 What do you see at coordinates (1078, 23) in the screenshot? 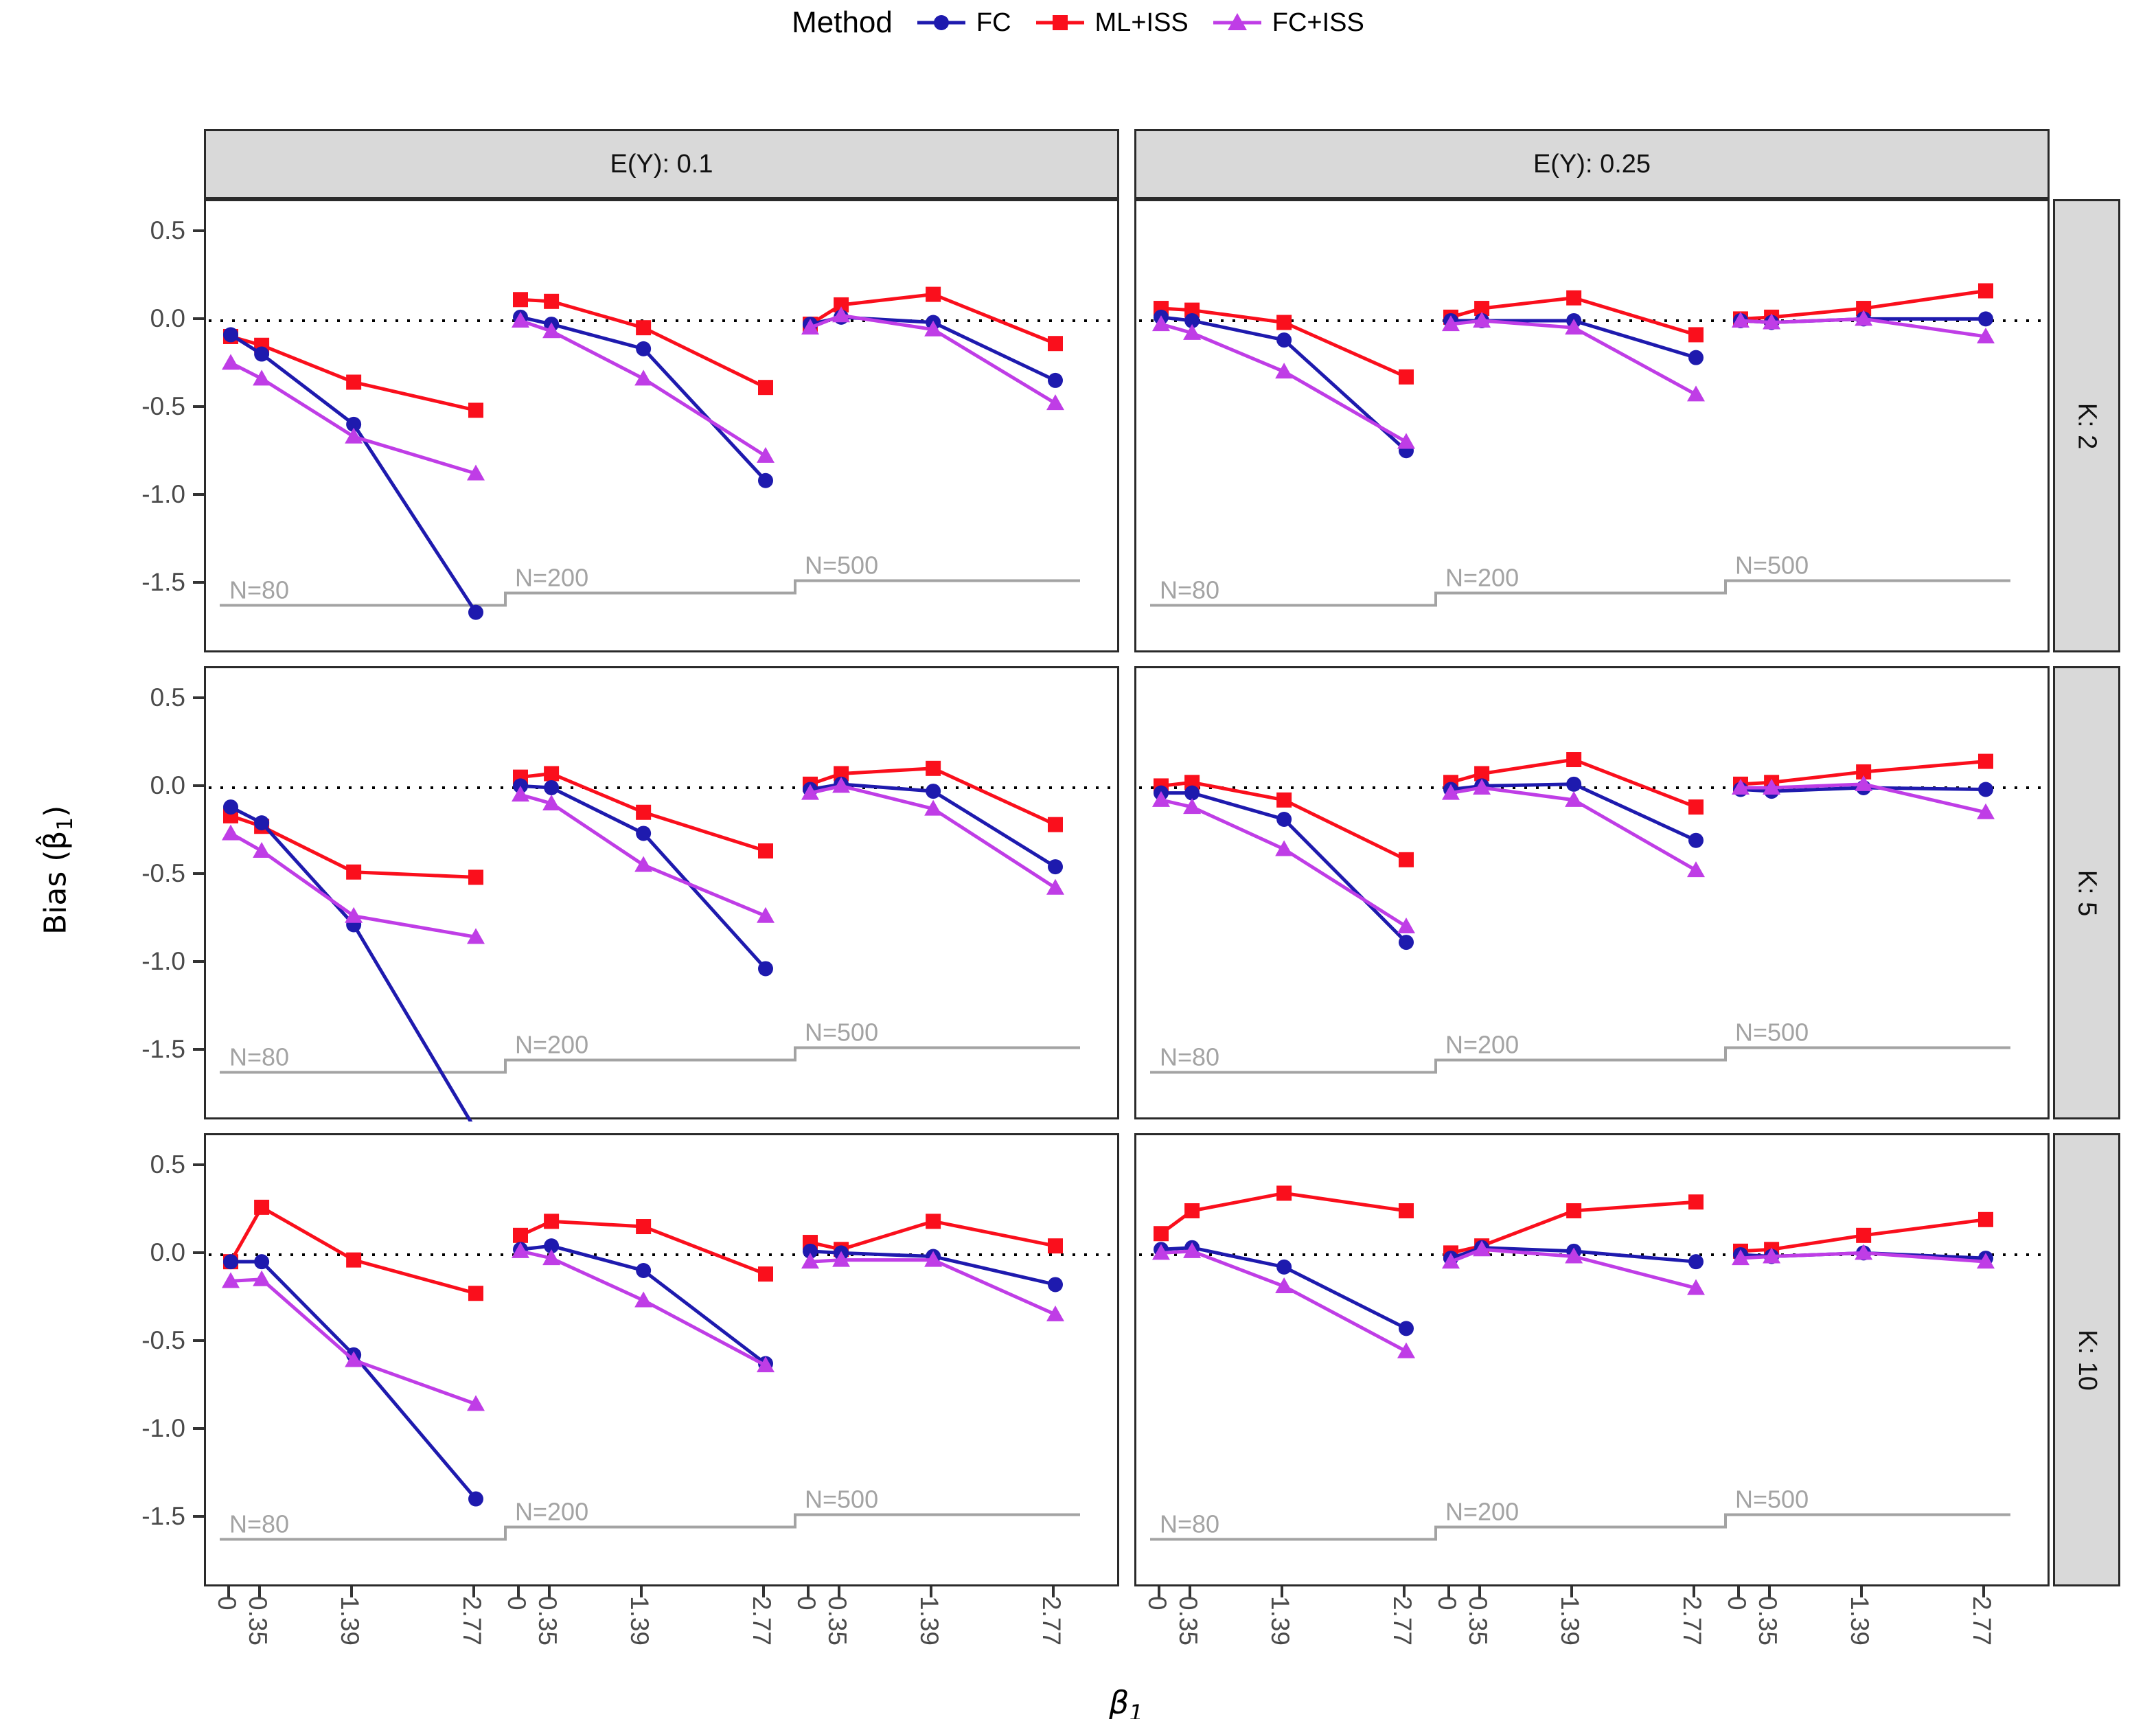
I see `legend: Method FC ML+ISS FC+ISS` at bounding box center [1078, 23].